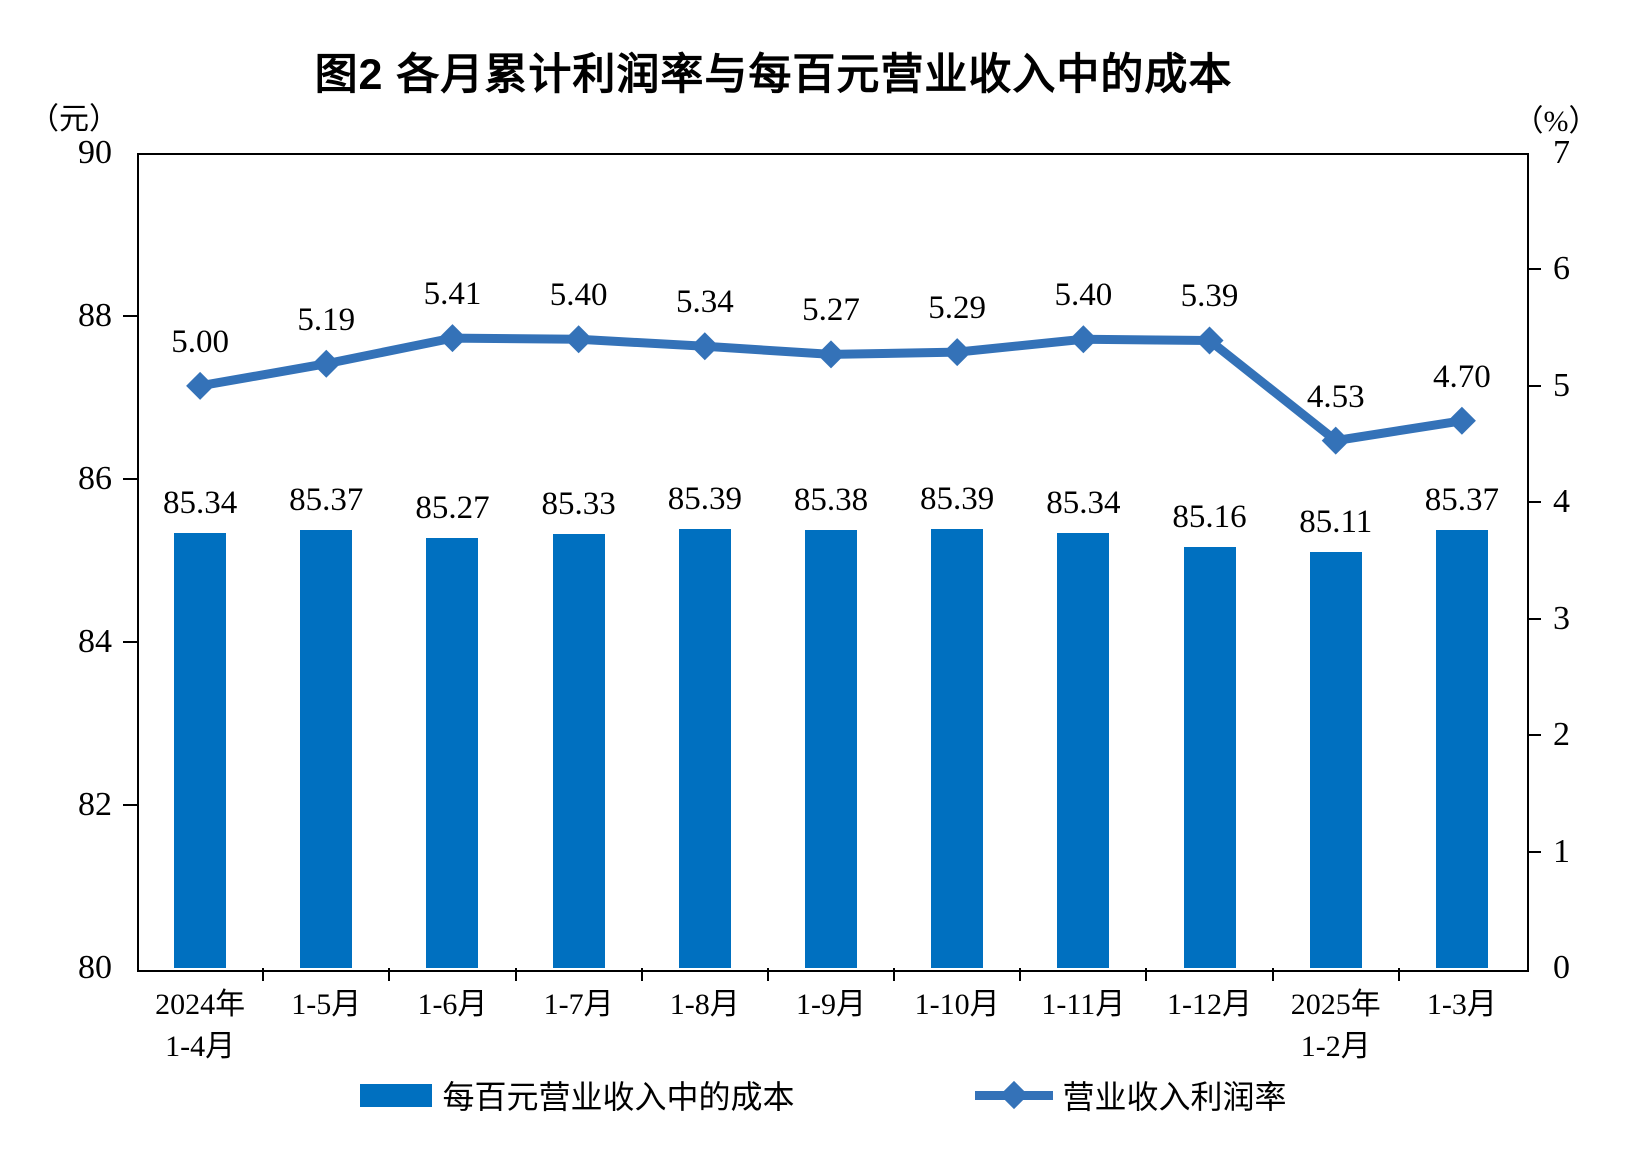  Describe the element at coordinates (1335, 1004) in the screenshot. I see `x-axis-tick-label-line: 2025年` at that location.